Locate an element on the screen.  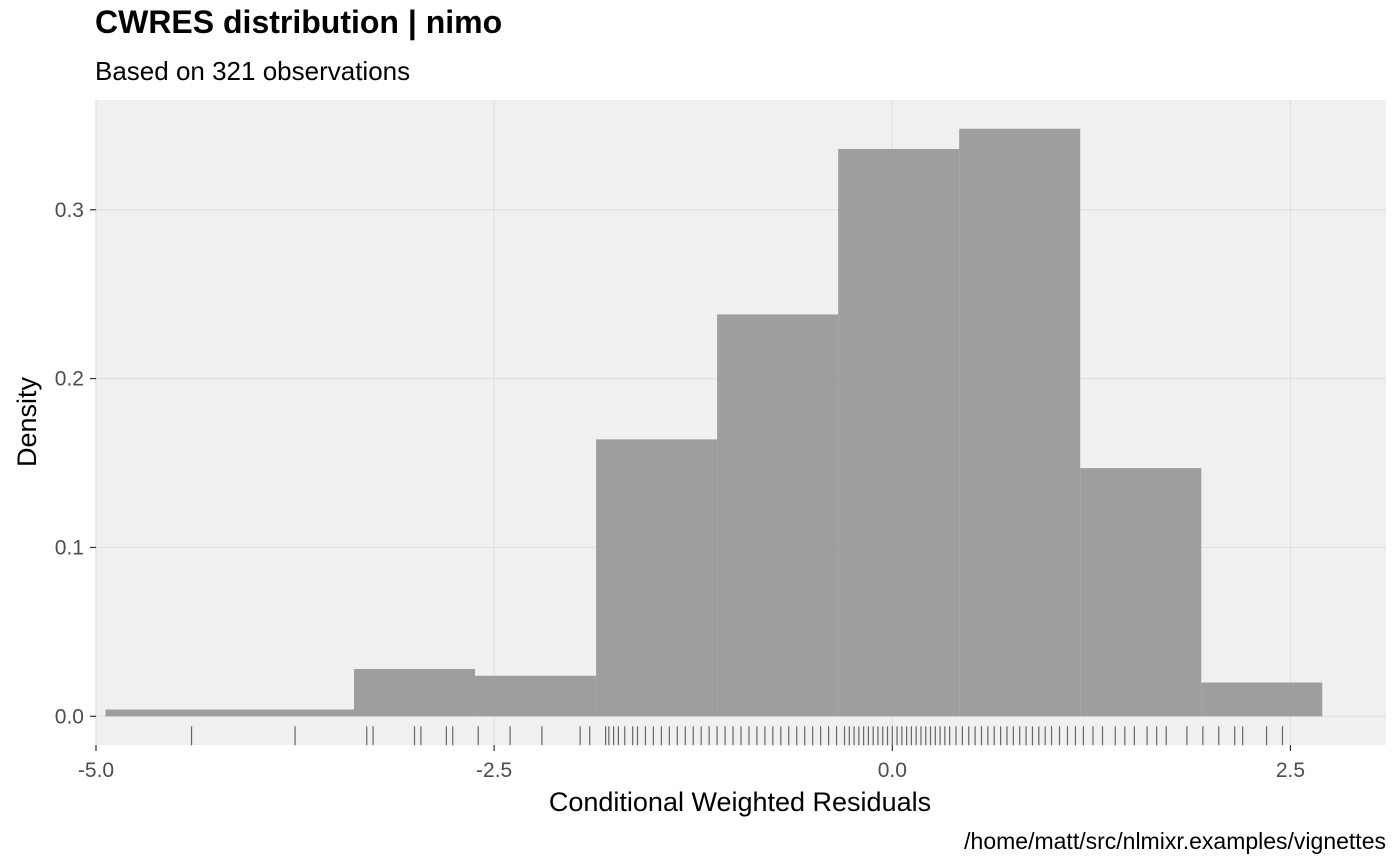
x-tick-label: -5.0 is located at coordinates (96, 770).